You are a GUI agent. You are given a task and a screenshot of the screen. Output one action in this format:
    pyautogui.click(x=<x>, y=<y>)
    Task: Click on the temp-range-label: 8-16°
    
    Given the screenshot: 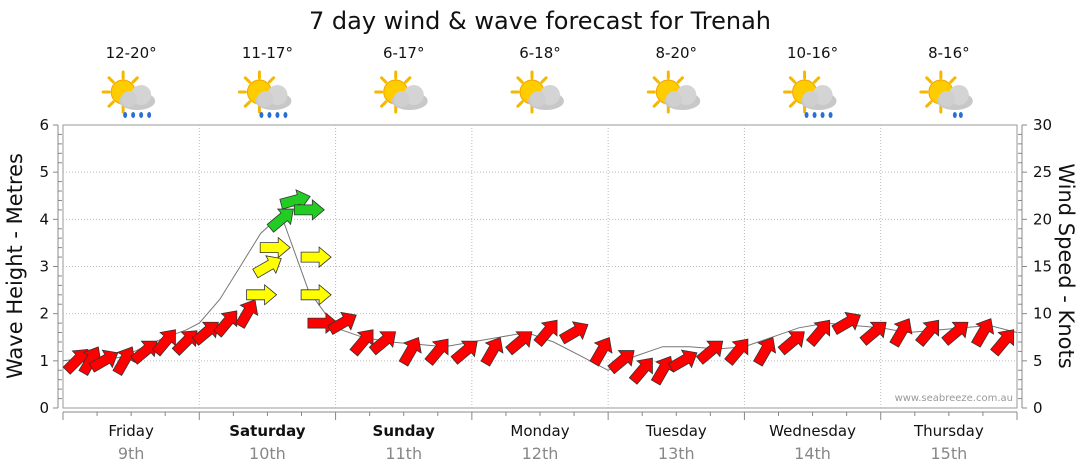 What is the action you would take?
    pyautogui.click(x=949, y=53)
    